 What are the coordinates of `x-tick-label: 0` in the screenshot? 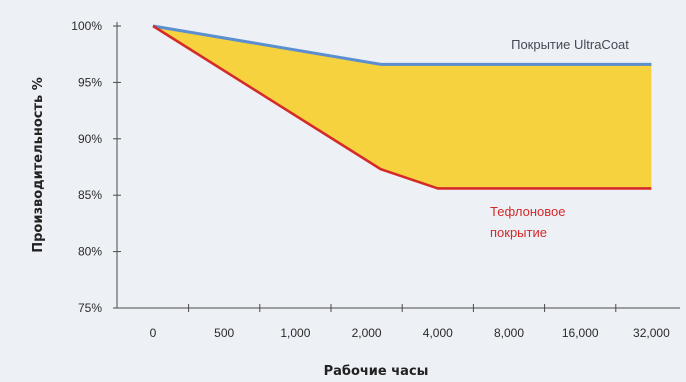 It's located at (153, 333).